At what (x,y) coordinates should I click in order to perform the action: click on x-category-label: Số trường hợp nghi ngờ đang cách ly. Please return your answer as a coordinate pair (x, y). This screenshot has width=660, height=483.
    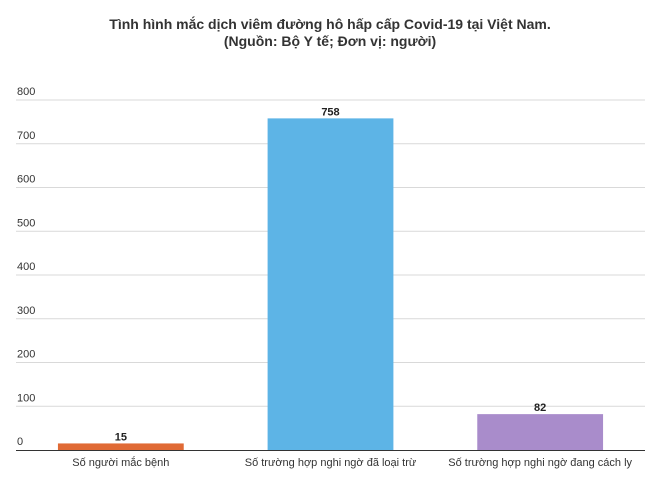
    Looking at the image, I should click on (540, 463).